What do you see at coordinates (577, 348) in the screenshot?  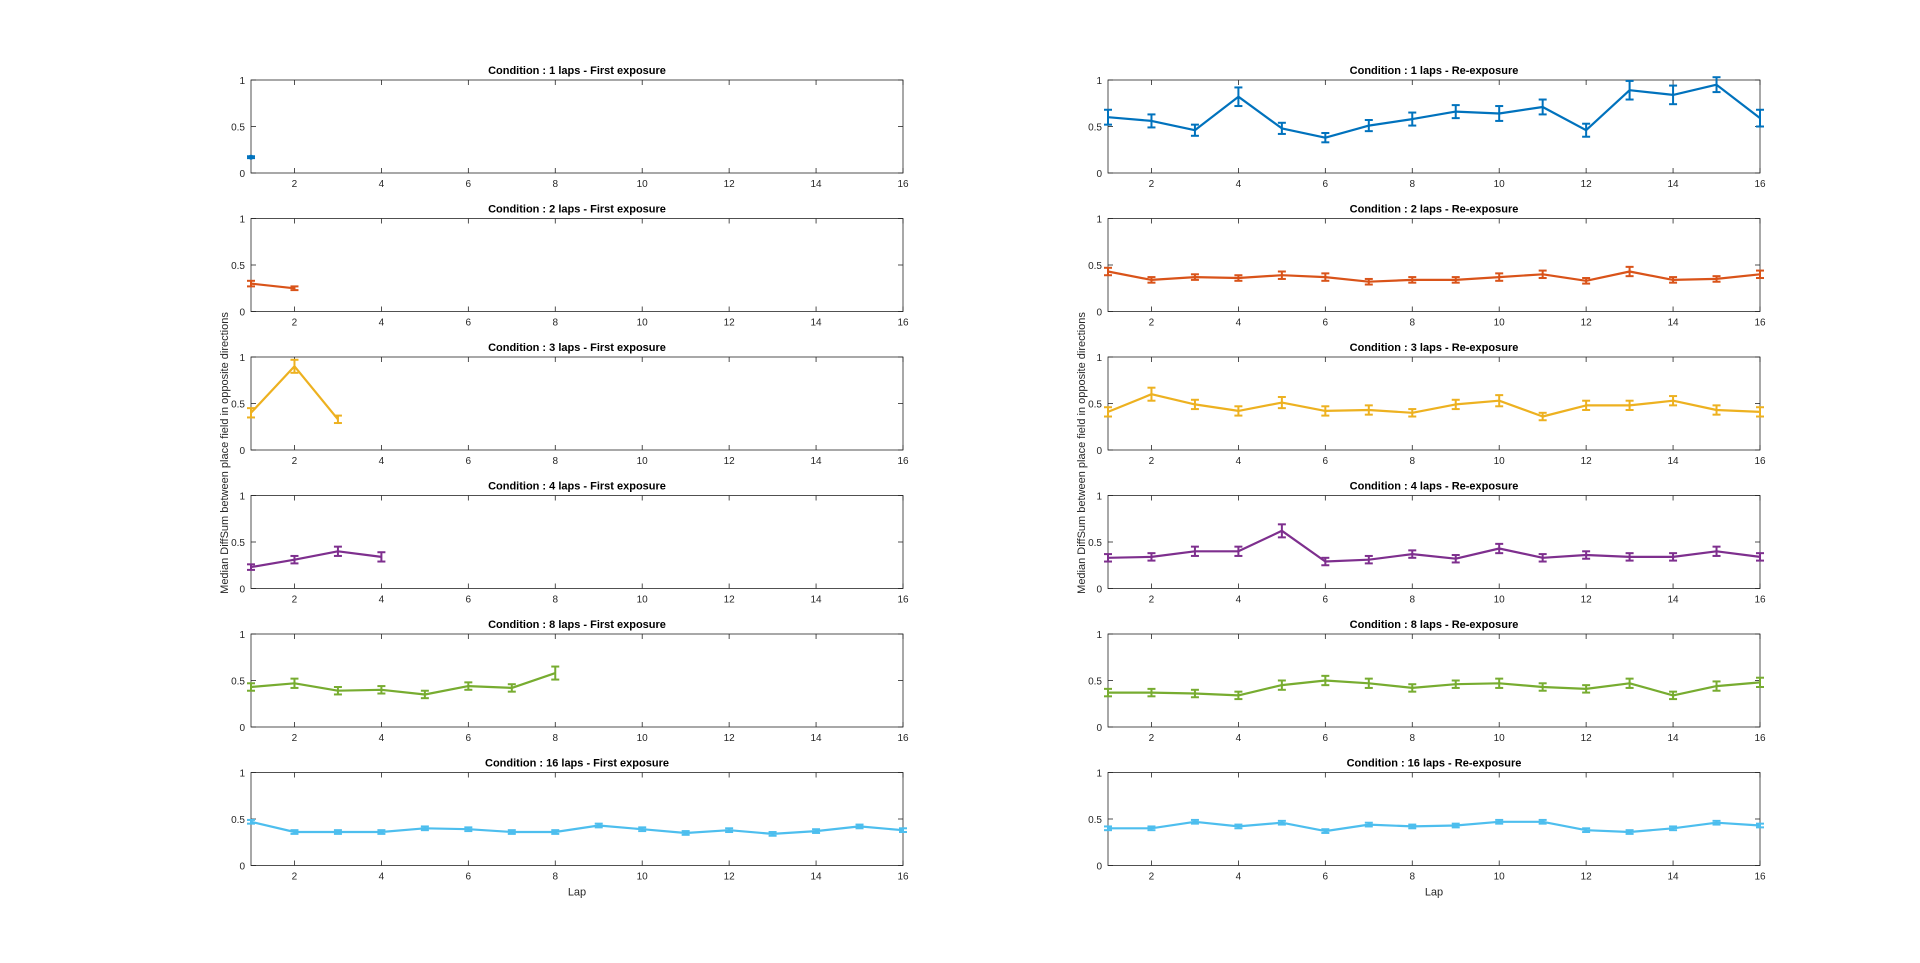 I see `subplot-title: Condition : 3 laps - First exposure` at bounding box center [577, 348].